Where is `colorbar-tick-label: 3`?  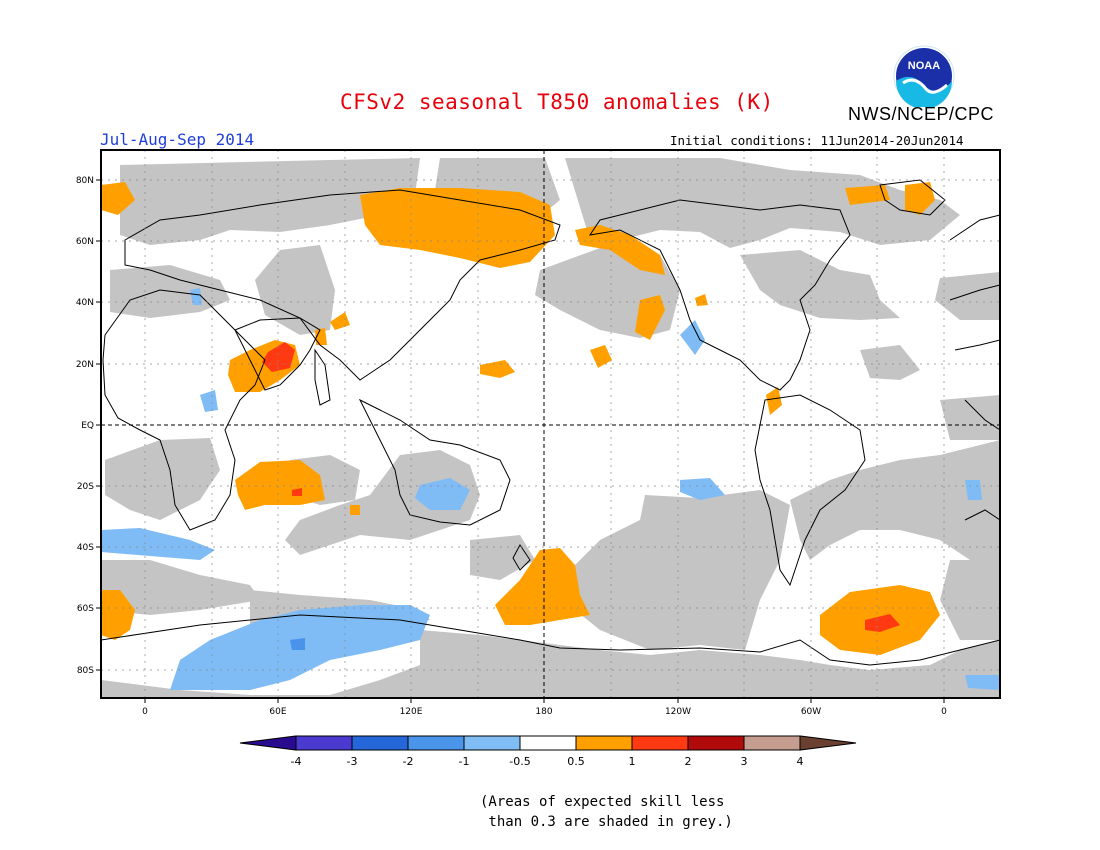 colorbar-tick-label: 3 is located at coordinates (744, 761).